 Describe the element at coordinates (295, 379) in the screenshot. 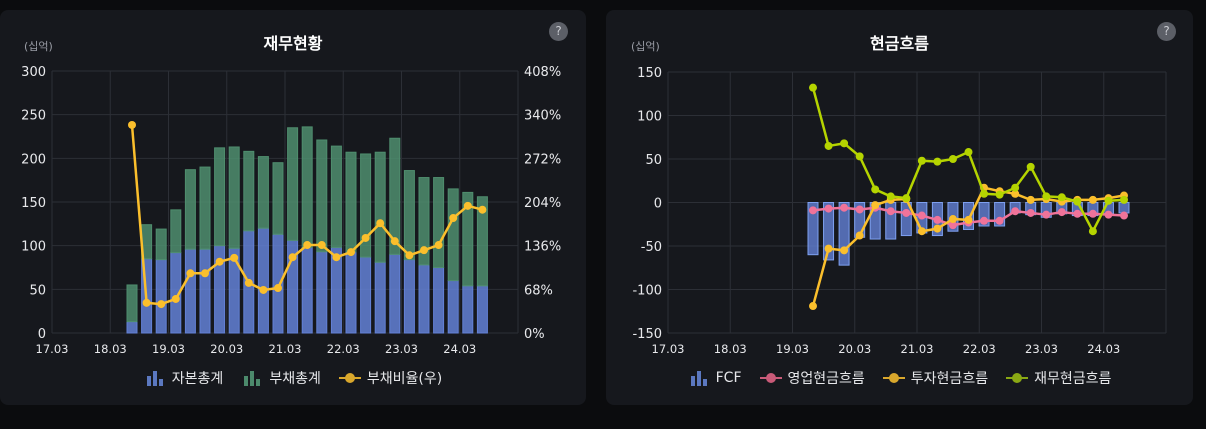

I see `legend-label: 부채총계` at that location.